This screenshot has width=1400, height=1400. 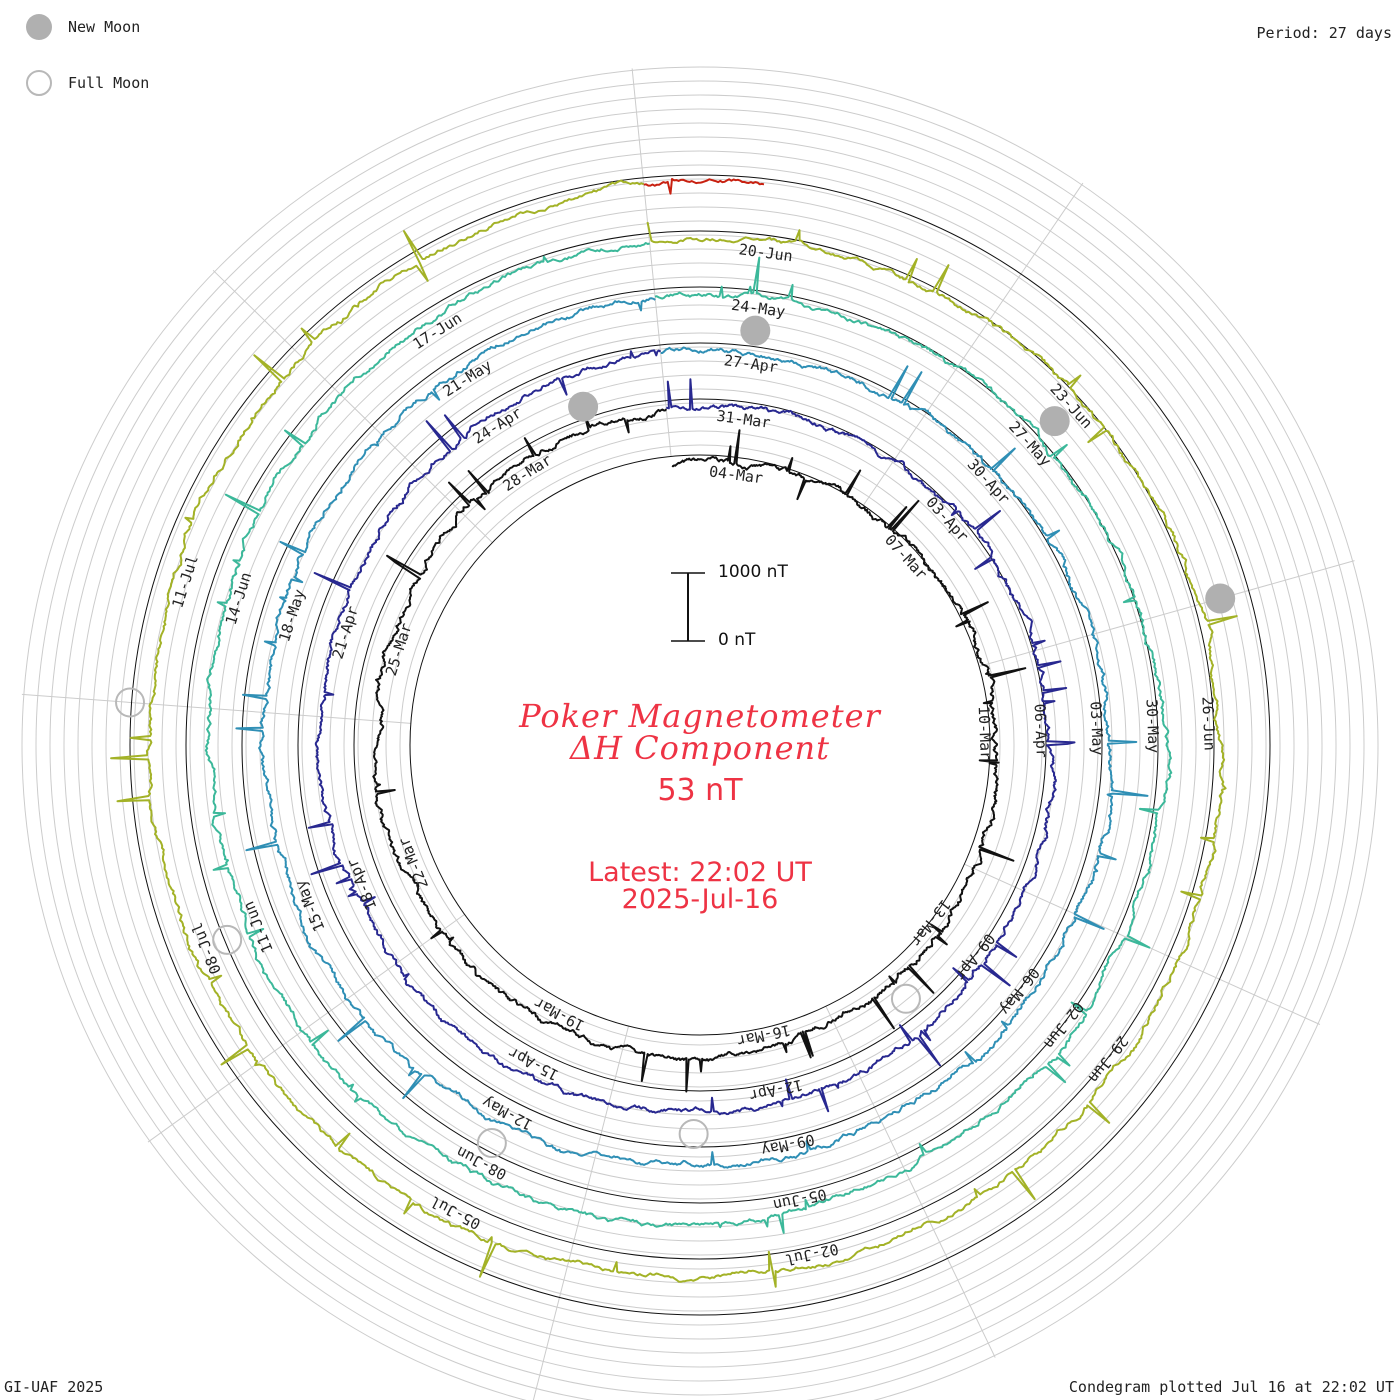 I want to click on chart-title: Poker Magnetometer, so click(x=700, y=716).